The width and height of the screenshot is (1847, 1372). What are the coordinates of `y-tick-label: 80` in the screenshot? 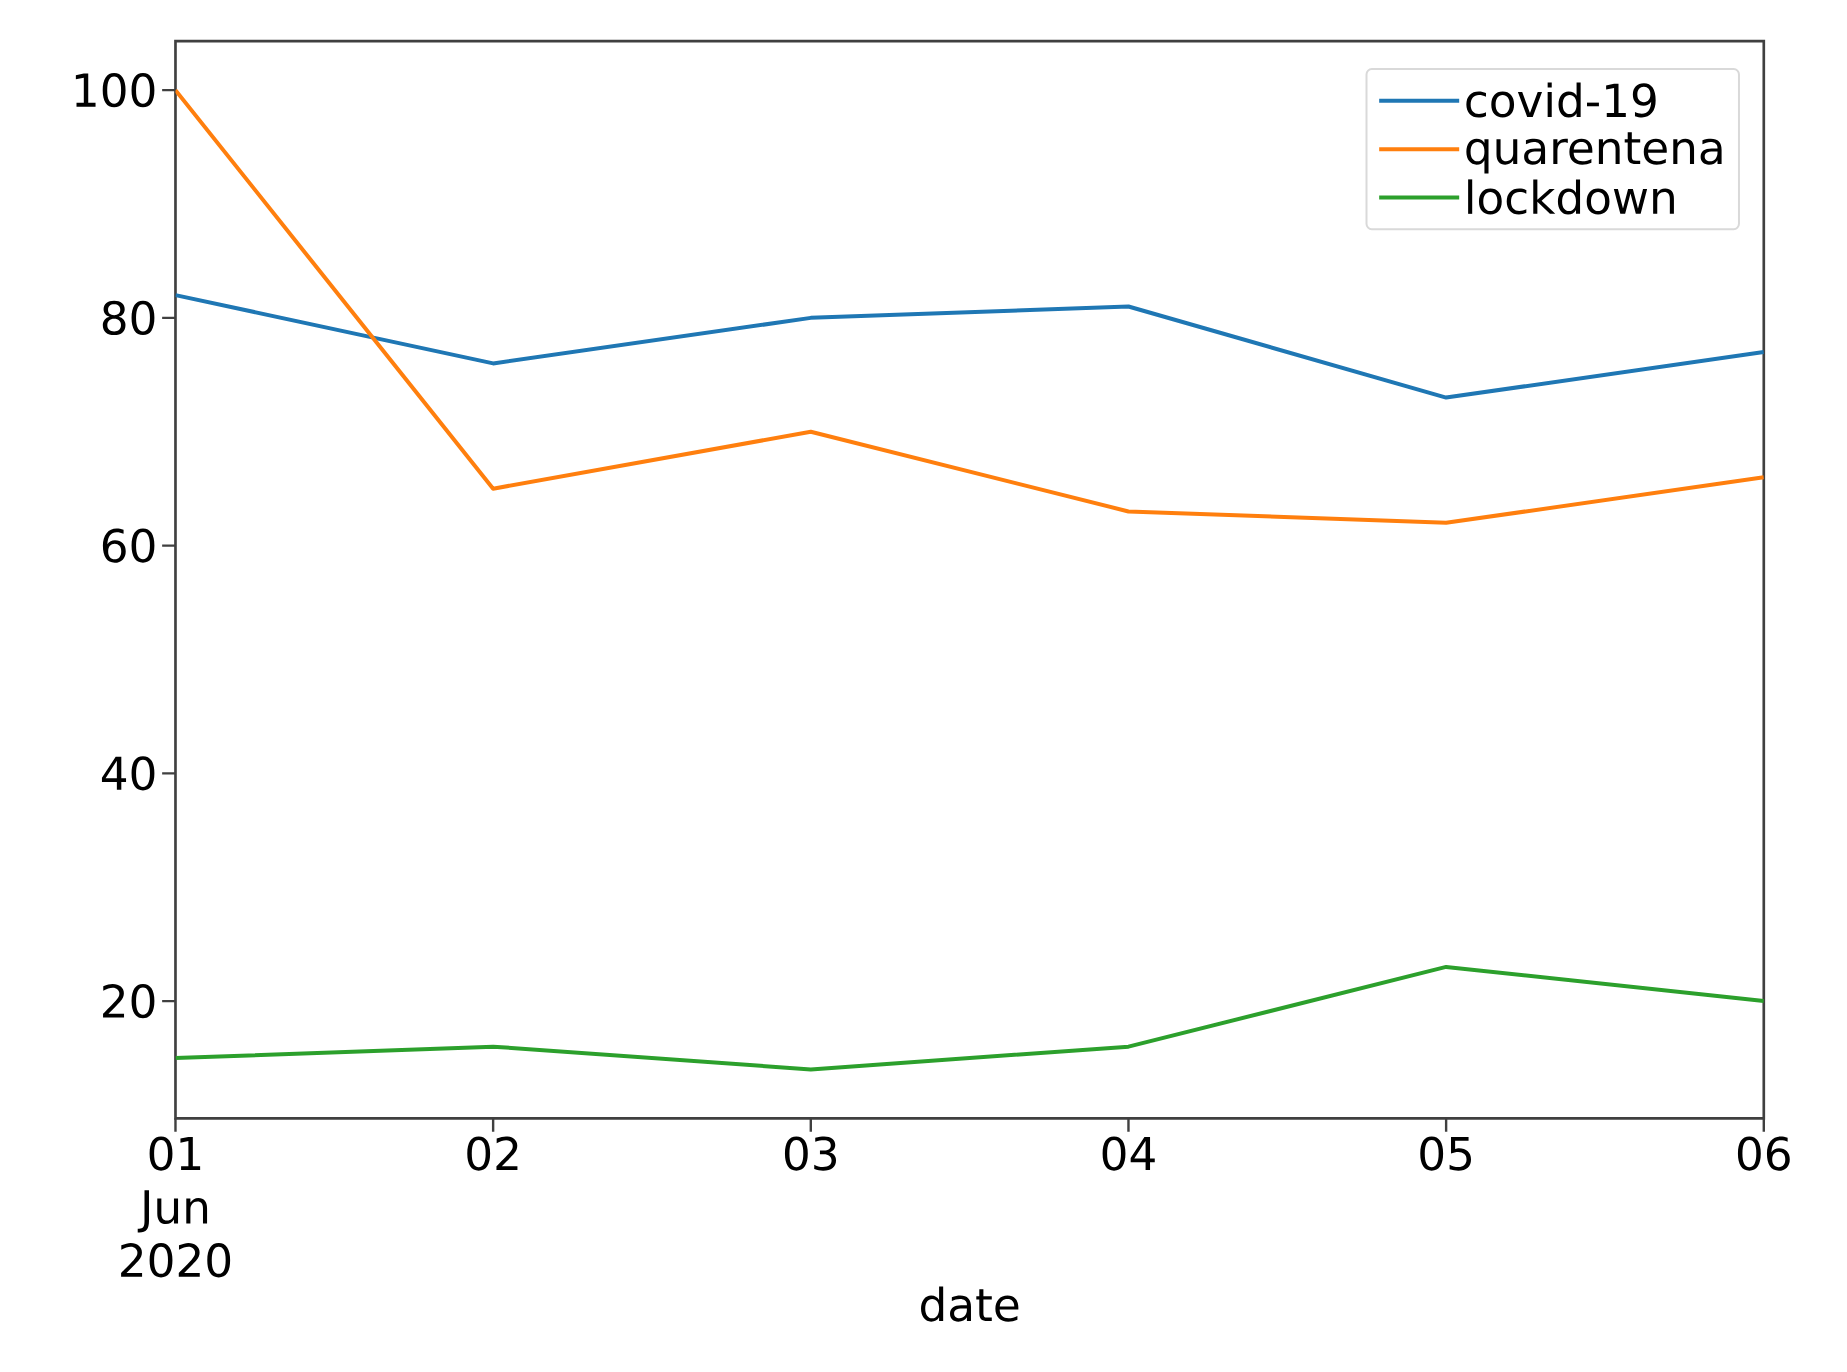 It's located at (128, 317).